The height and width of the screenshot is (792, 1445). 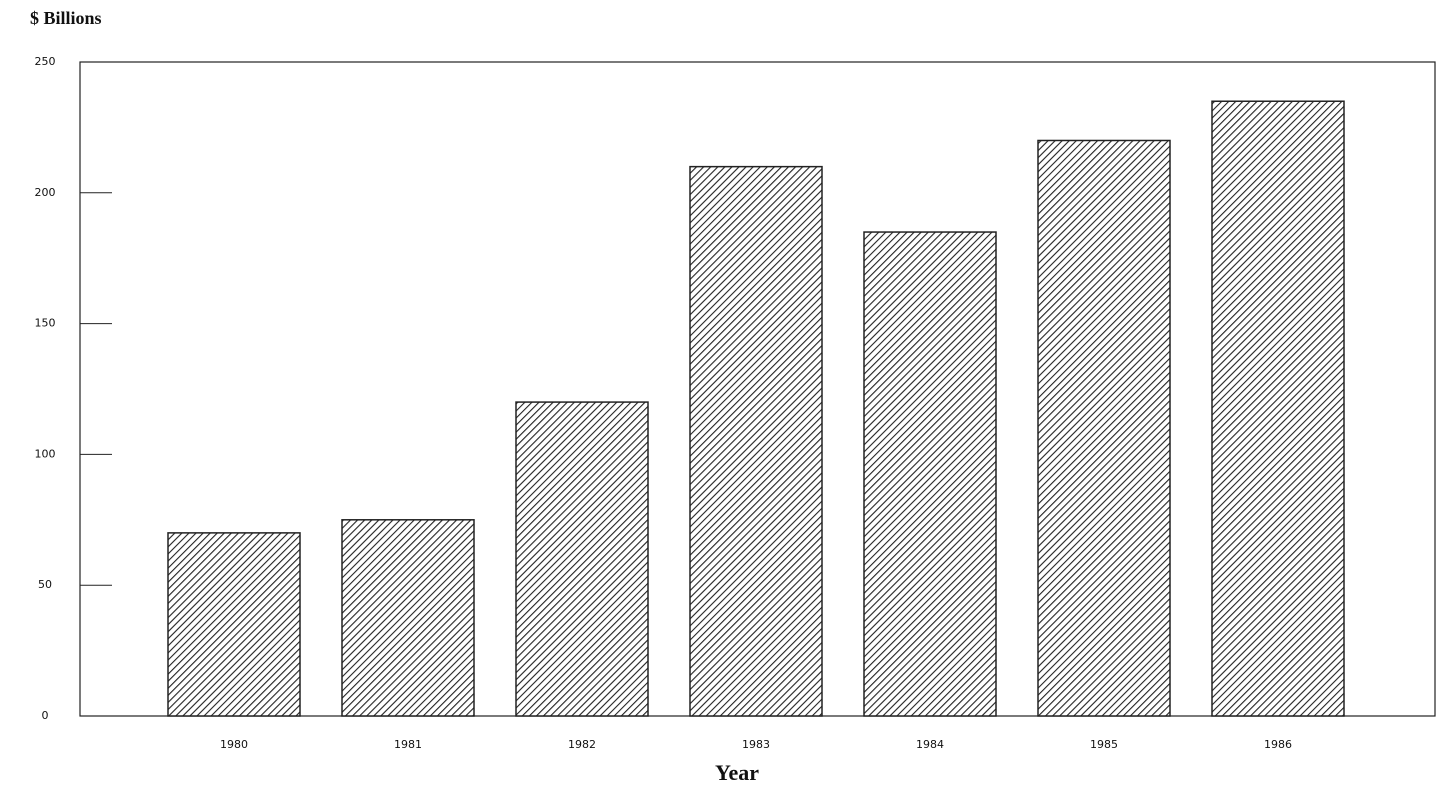 What do you see at coordinates (45, 584) in the screenshot?
I see `y-tick-label: 50` at bounding box center [45, 584].